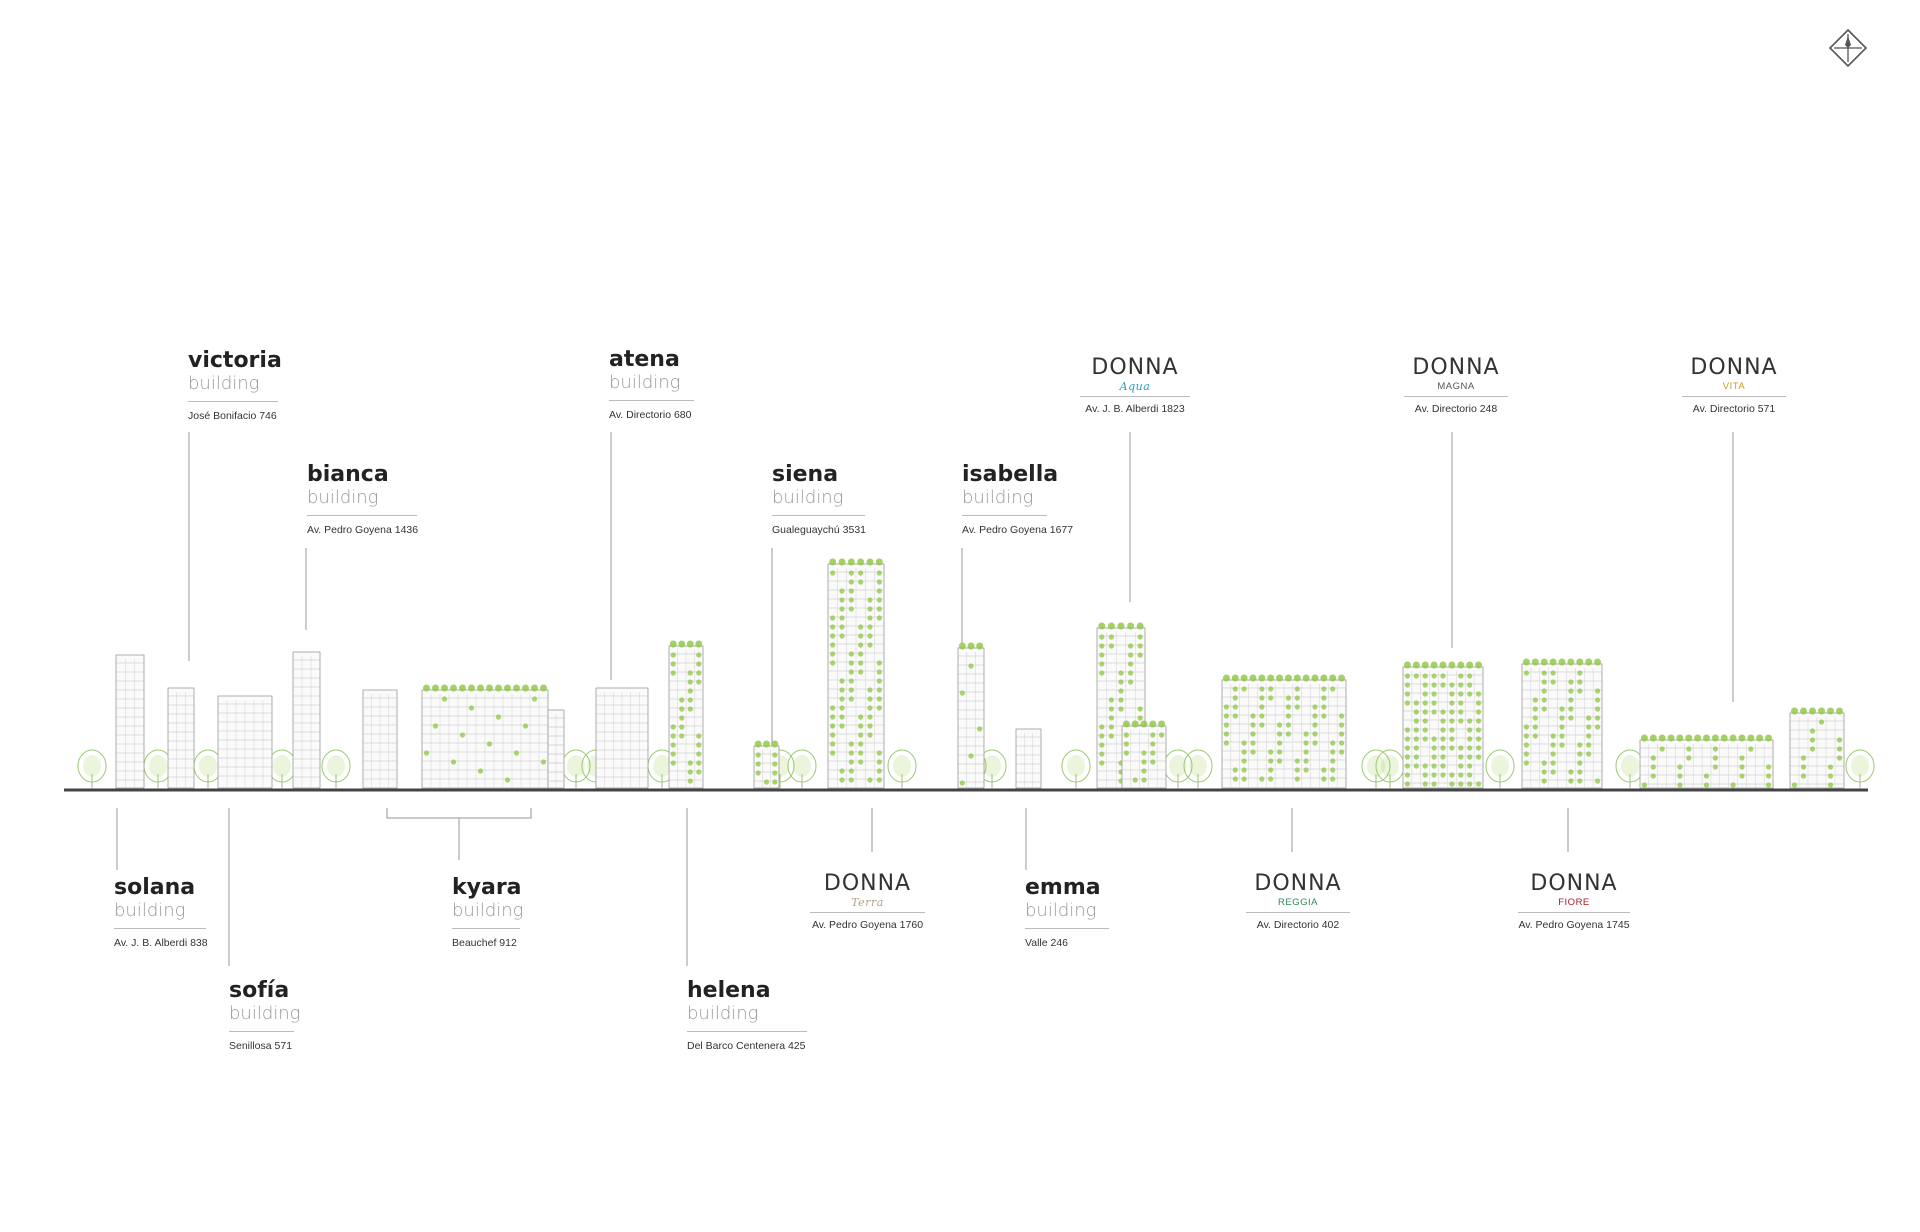 The width and height of the screenshot is (1920, 1232). I want to click on brand-donna-reggia: DONNA REGGIA Av. Directorio 402, so click(1298, 901).